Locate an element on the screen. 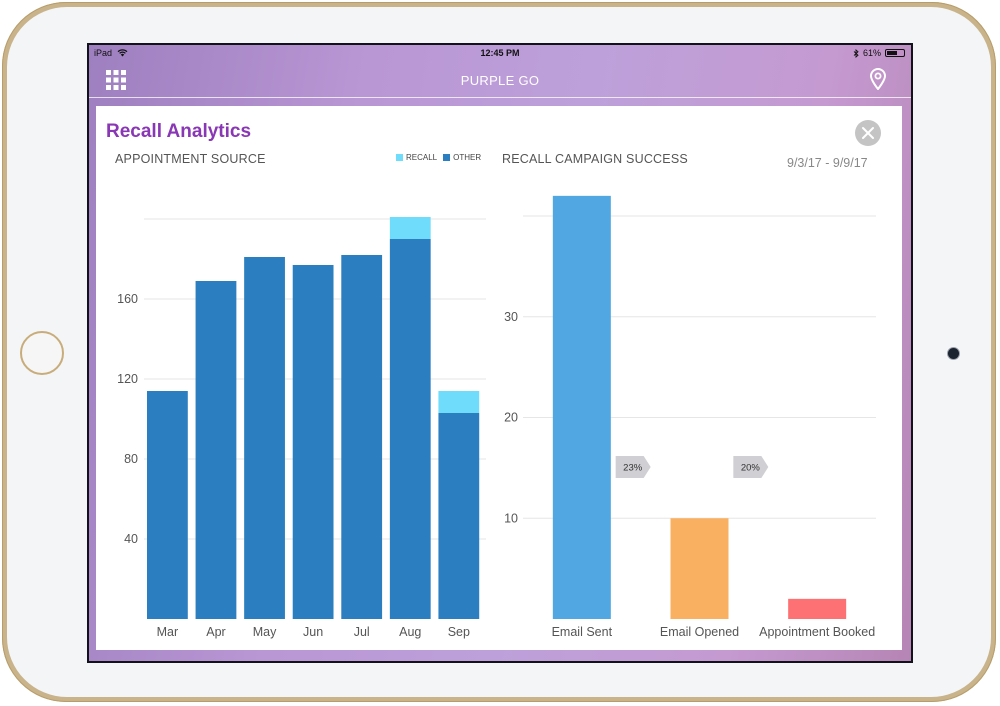 This screenshot has height=706, width=1000. legend-recall-swatch is located at coordinates (399, 157).